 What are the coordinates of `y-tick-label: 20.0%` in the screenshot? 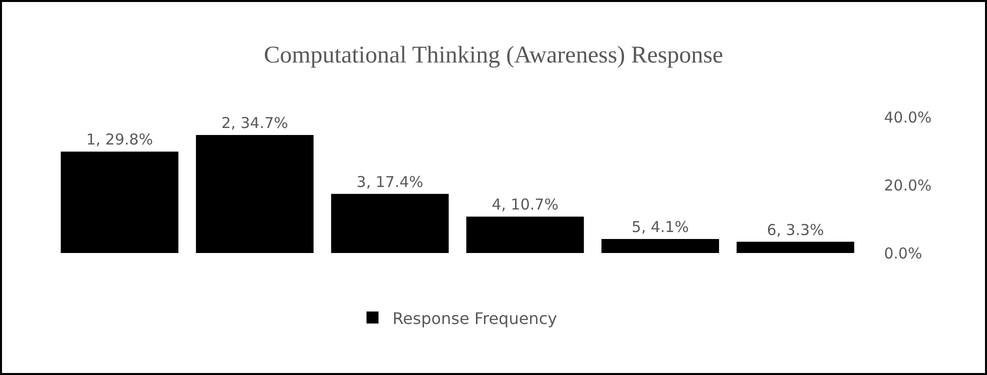 It's located at (908, 185).